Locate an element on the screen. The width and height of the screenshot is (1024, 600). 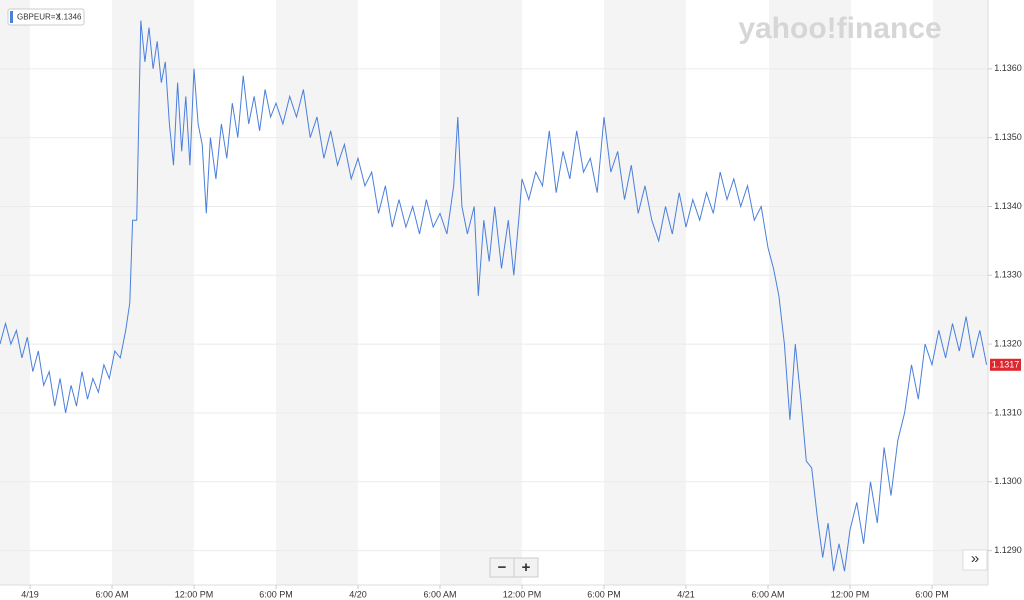
legend-value: 1.1346 is located at coordinates (69, 17).